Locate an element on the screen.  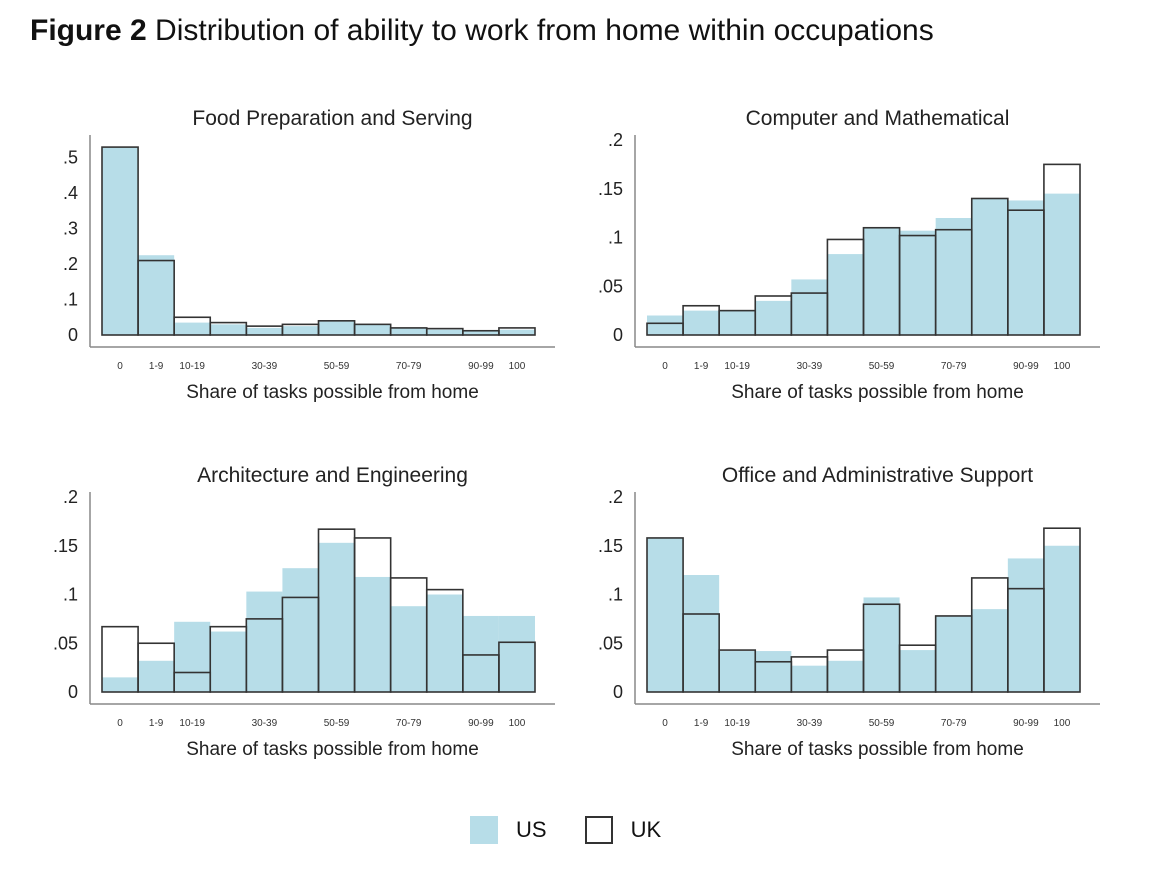
chart-title: Architecture and Engineering is located at coordinates (332, 475).